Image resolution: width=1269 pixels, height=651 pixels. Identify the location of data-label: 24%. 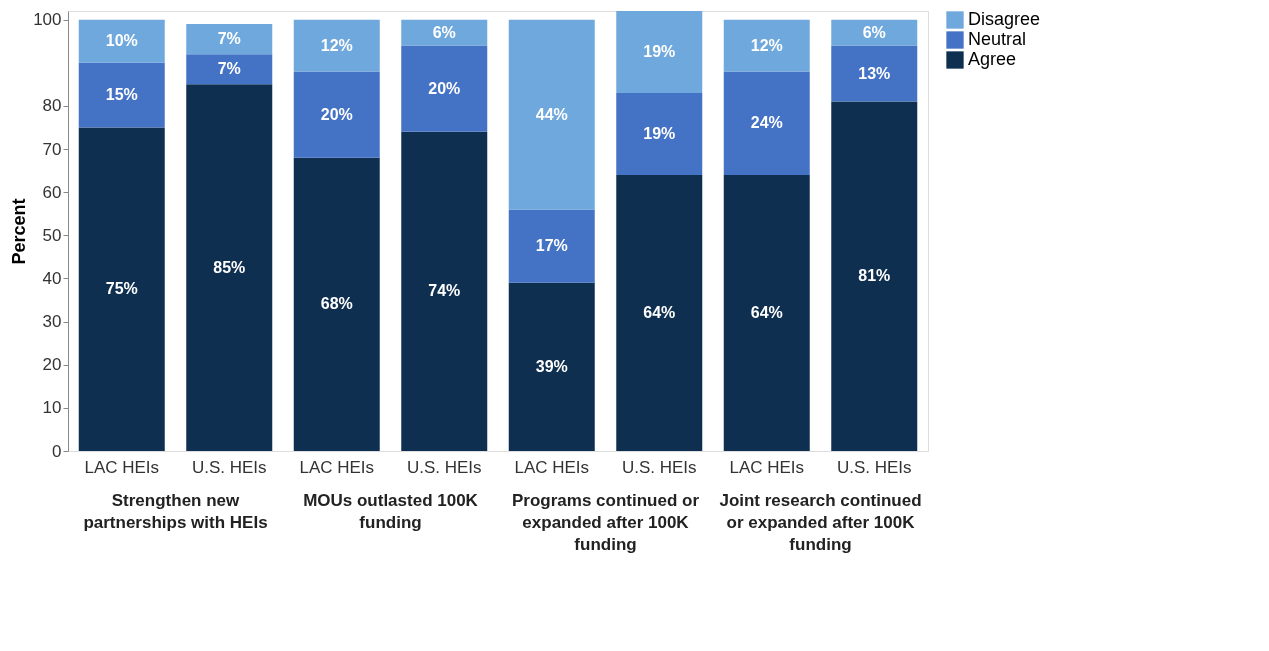
(766, 123).